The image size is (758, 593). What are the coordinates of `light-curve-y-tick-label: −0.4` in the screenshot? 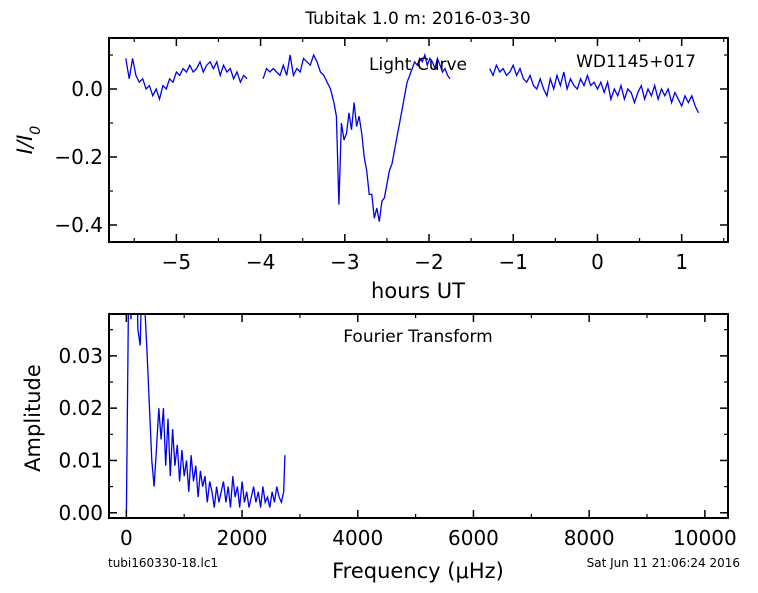 It's located at (78, 225).